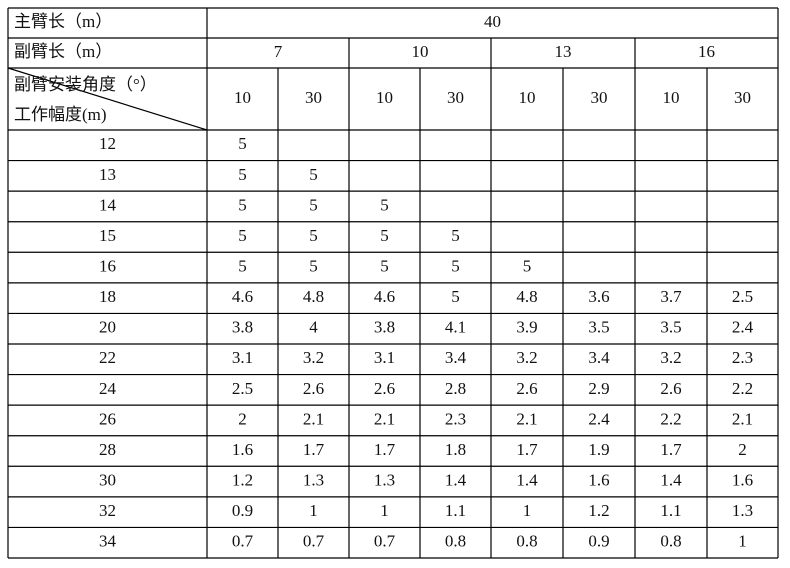  What do you see at coordinates (420, 51) in the screenshot?
I see `jib-length: 10` at bounding box center [420, 51].